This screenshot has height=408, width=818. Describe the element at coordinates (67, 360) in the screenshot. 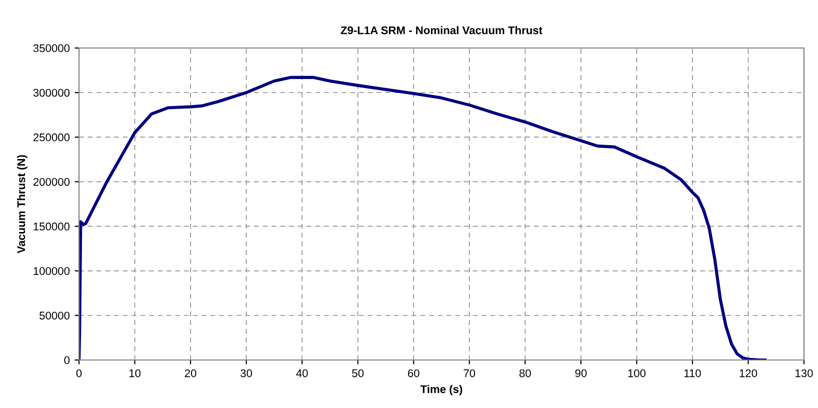

I see `y-tick-label: 0` at that location.